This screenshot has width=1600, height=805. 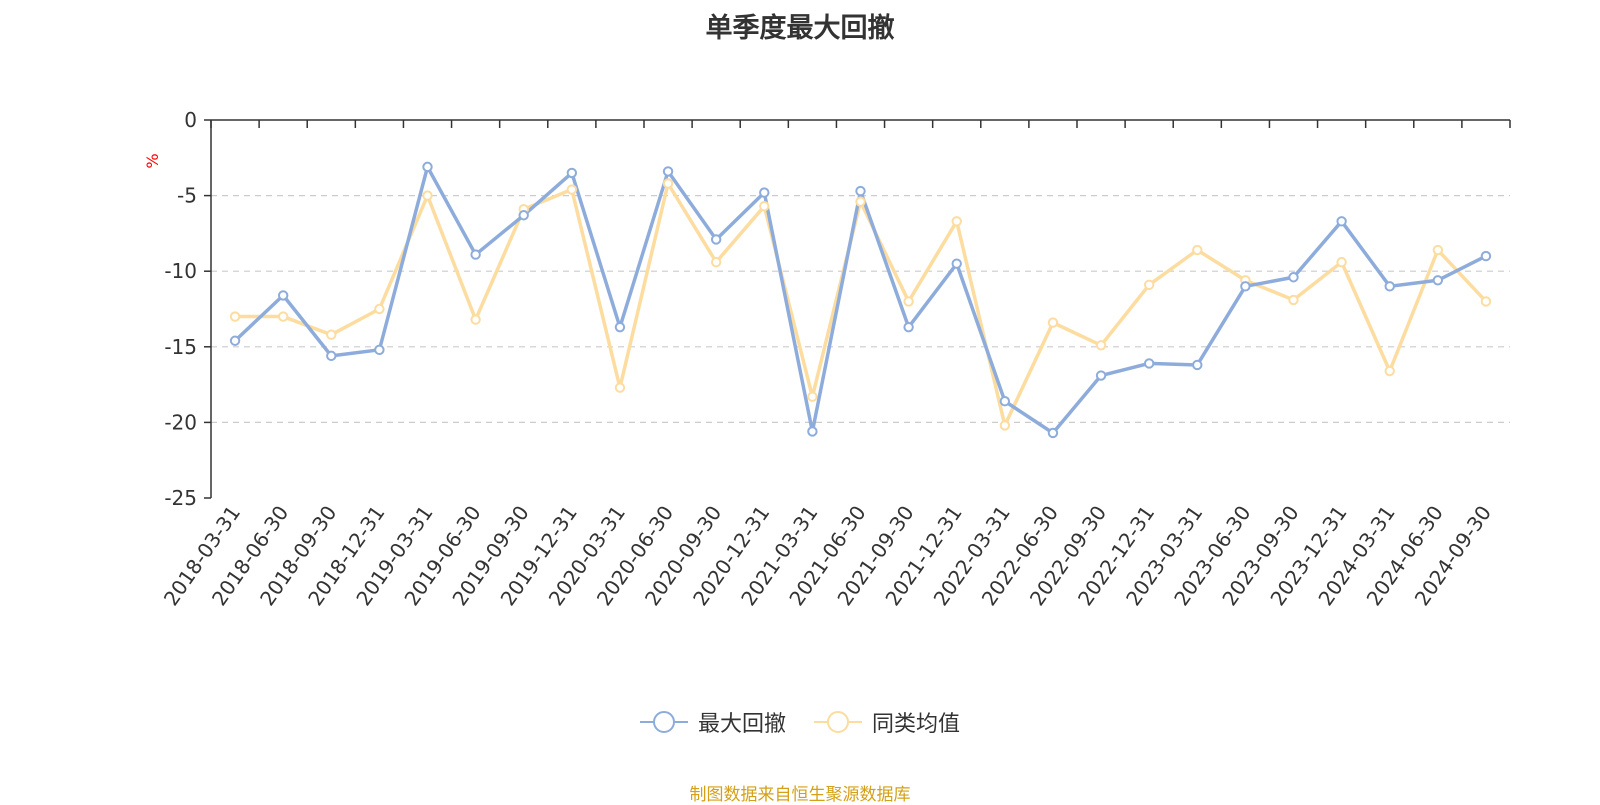 I want to click on legend: 最大回撤 同类均值, so click(x=800, y=722).